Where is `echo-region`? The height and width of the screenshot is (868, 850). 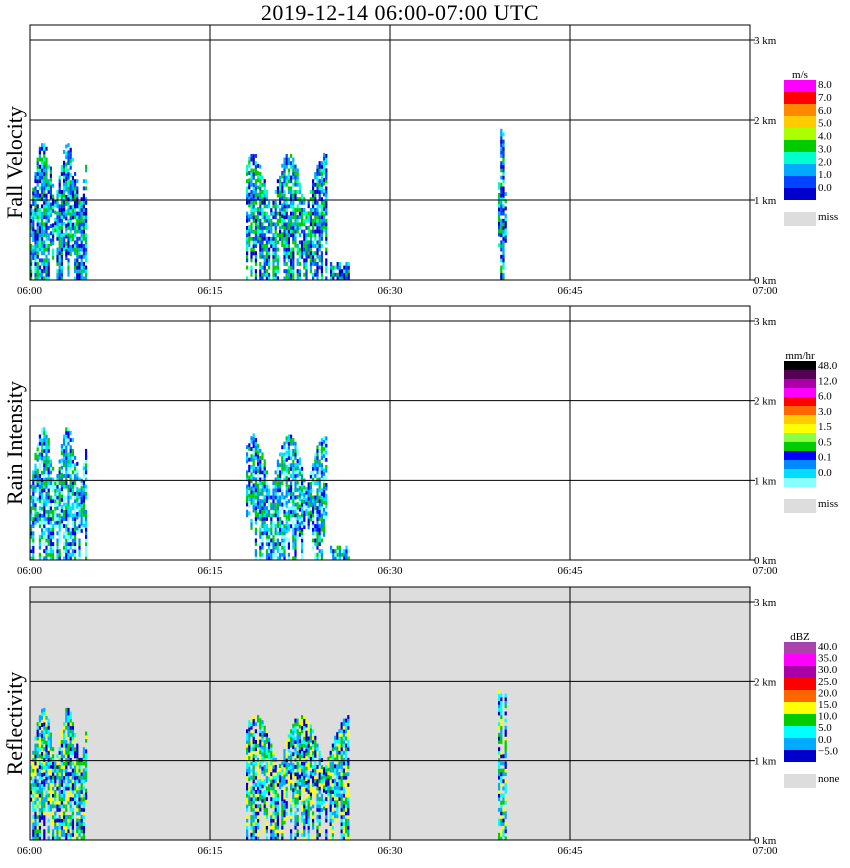
echo-region is located at coordinates (502, 765).